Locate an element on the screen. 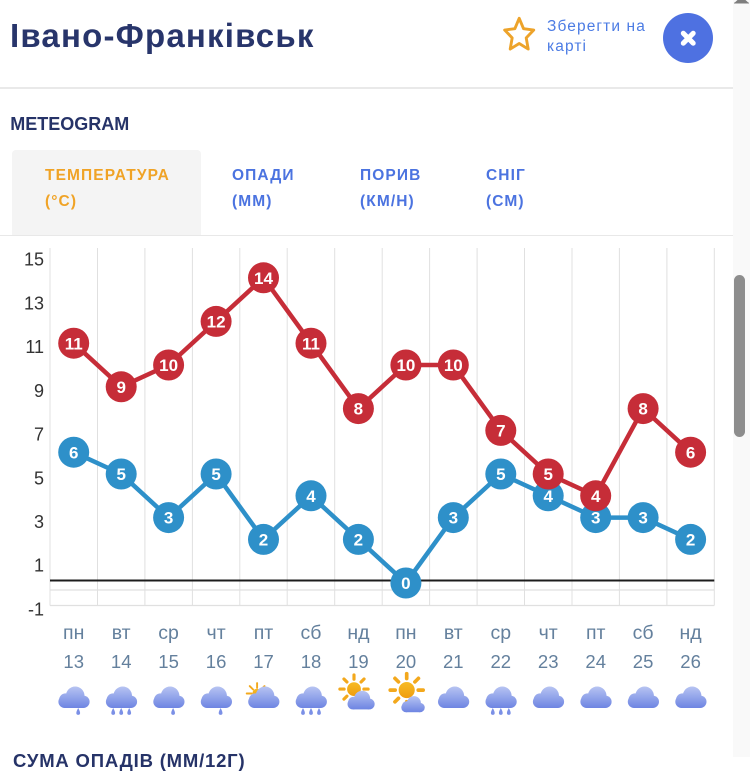 This screenshot has height=772, width=750. svg-text: 19 is located at coordinates (358, 661).